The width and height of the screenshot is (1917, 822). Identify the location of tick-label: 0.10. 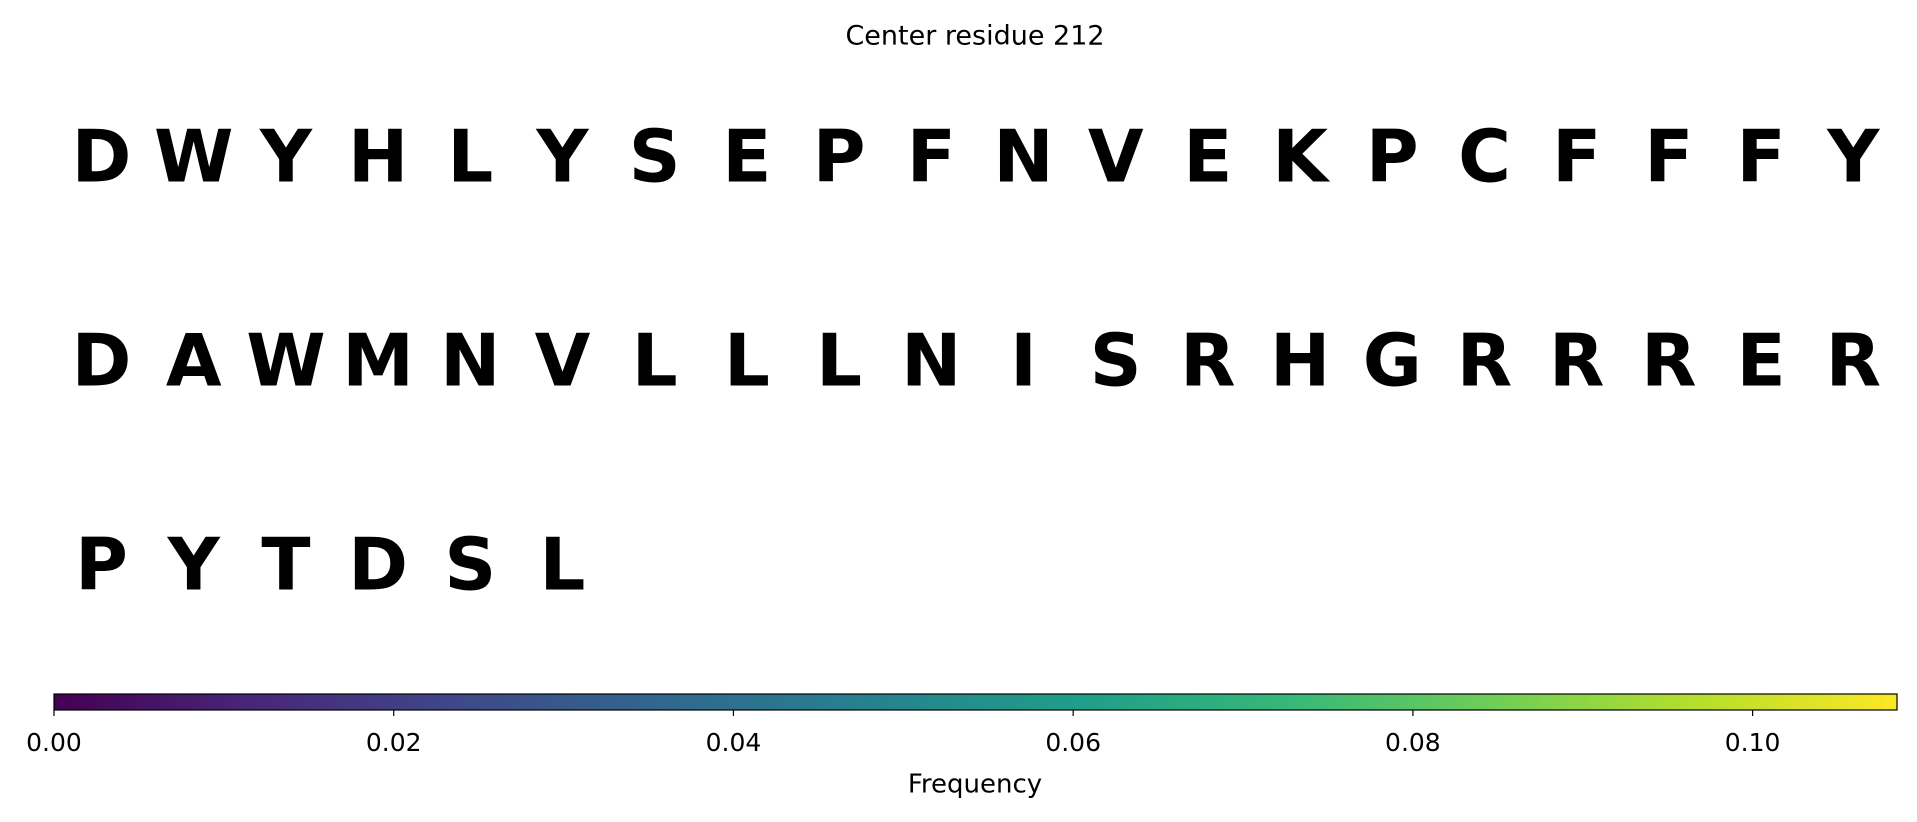
(1753, 742).